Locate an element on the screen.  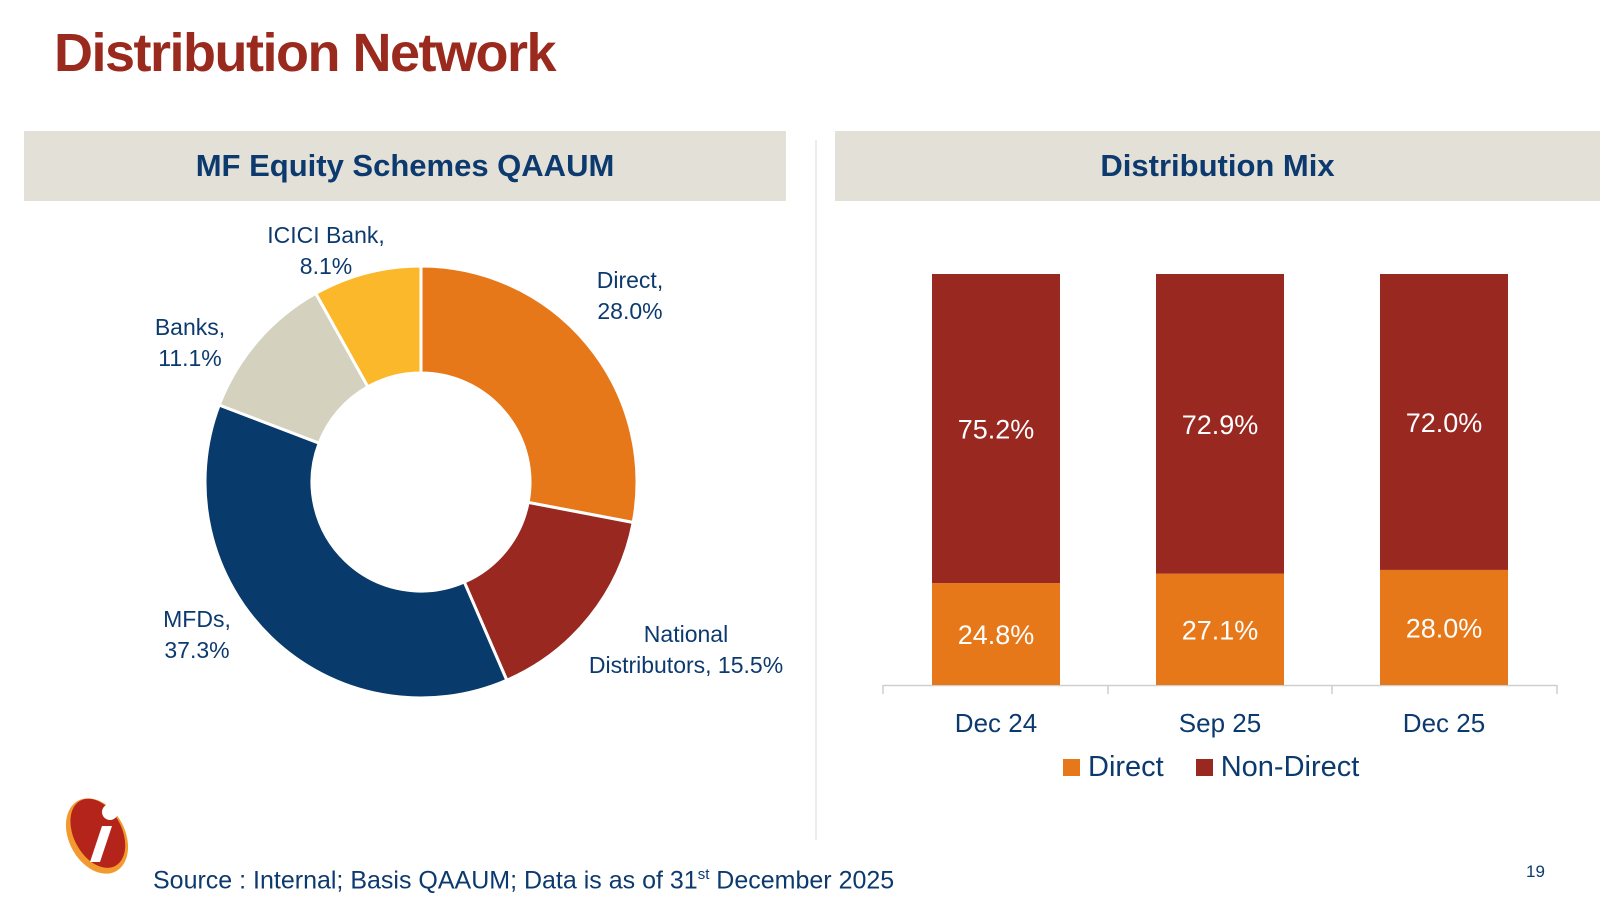
donut-label-banks: Banks, 11.1% is located at coordinates (190, 342).